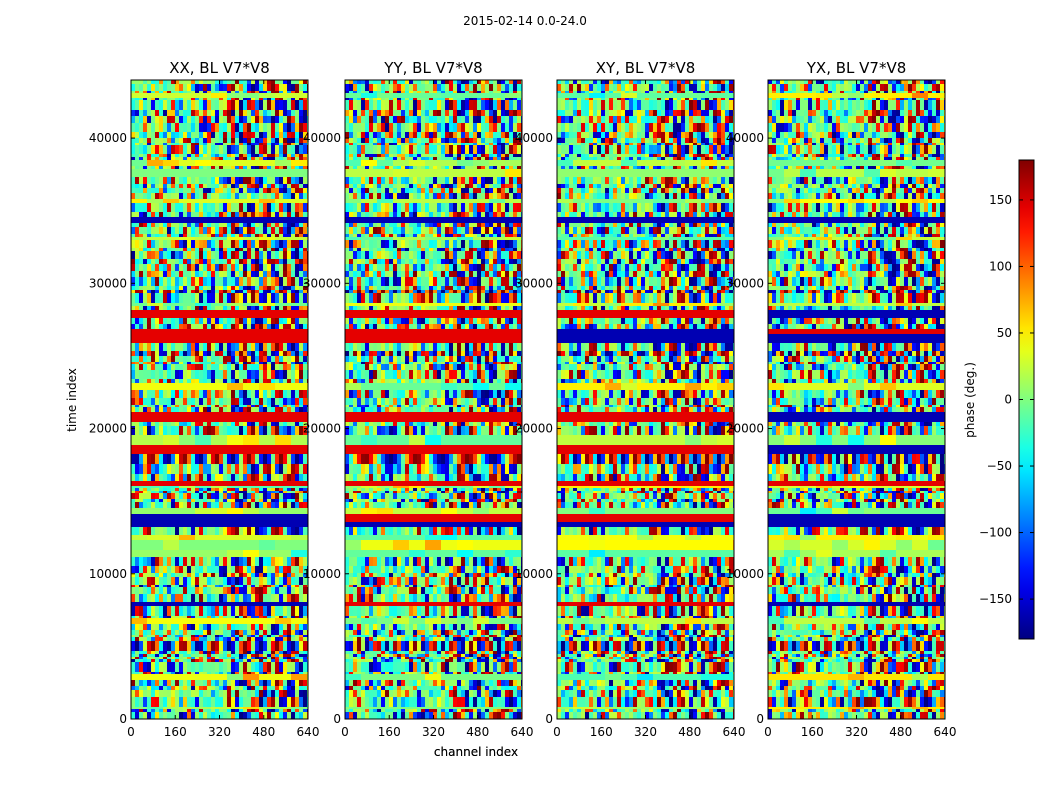  Describe the element at coordinates (72, 400) in the screenshot. I see `y-axis-label: time index` at that location.